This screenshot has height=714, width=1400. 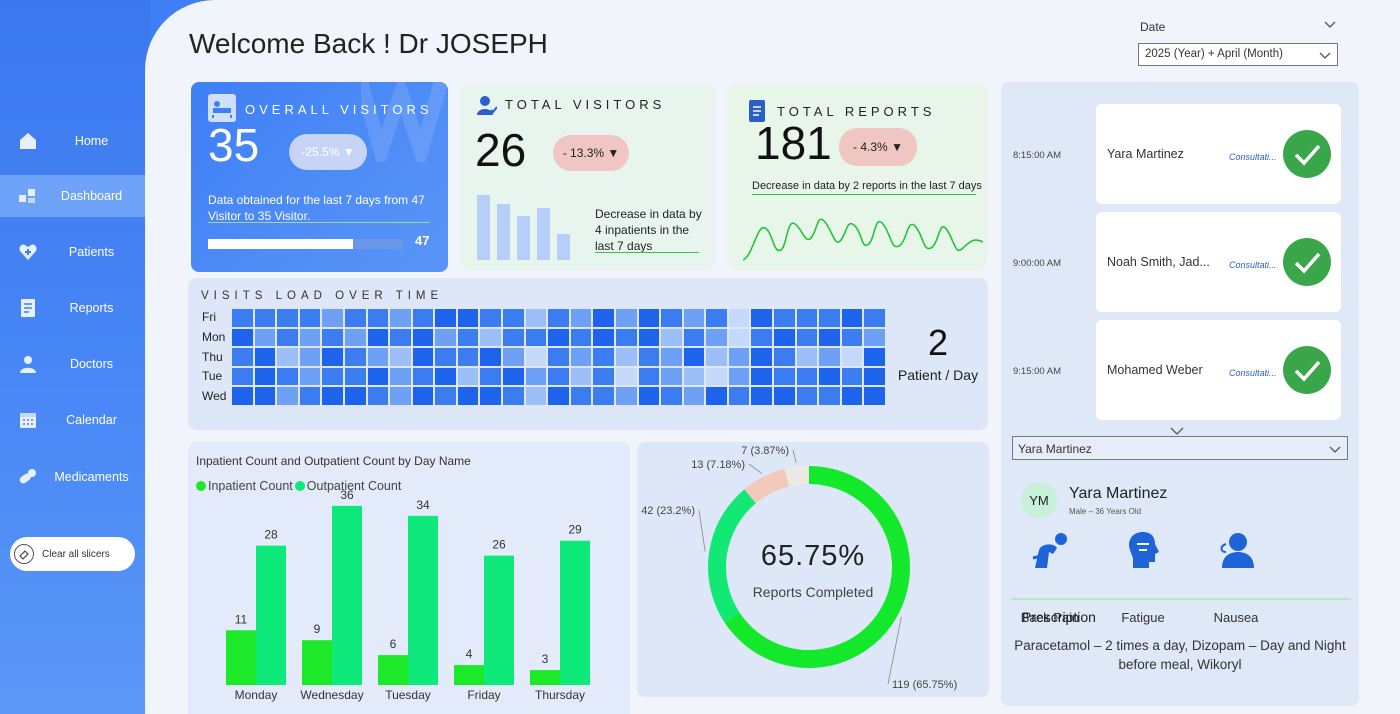 I want to click on patient-select: Yara Martinez, so click(x=1180, y=448).